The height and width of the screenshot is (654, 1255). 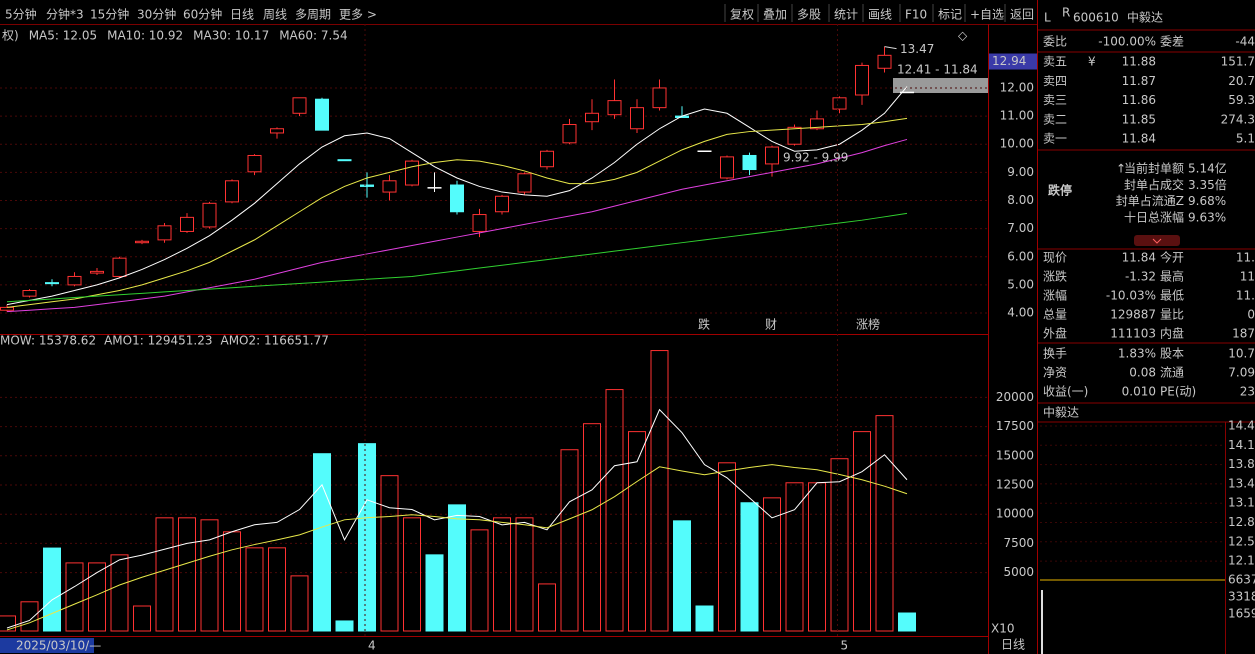 What do you see at coordinates (202, 14) in the screenshot?
I see `period-tab: 60分钟` at bounding box center [202, 14].